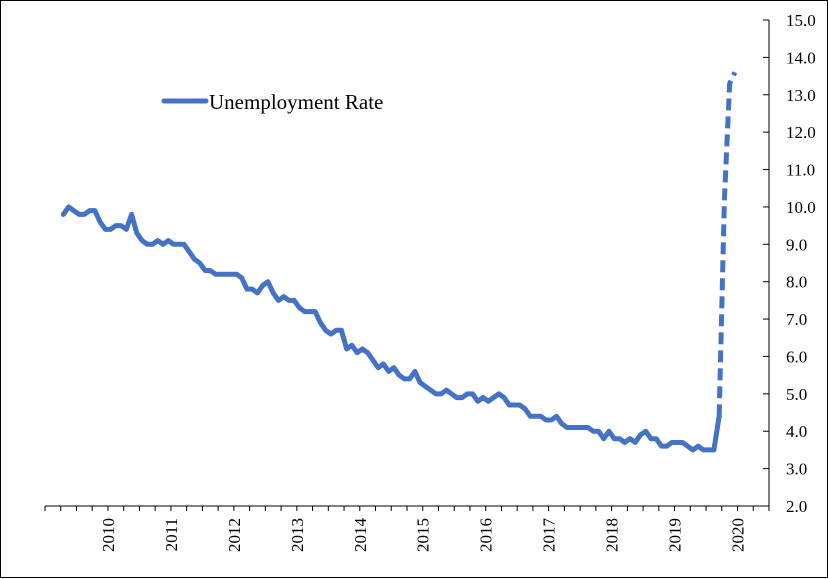 Image resolution: width=828 pixels, height=579 pixels. What do you see at coordinates (738, 535) in the screenshot?
I see `x-tick-label: 2020` at bounding box center [738, 535].